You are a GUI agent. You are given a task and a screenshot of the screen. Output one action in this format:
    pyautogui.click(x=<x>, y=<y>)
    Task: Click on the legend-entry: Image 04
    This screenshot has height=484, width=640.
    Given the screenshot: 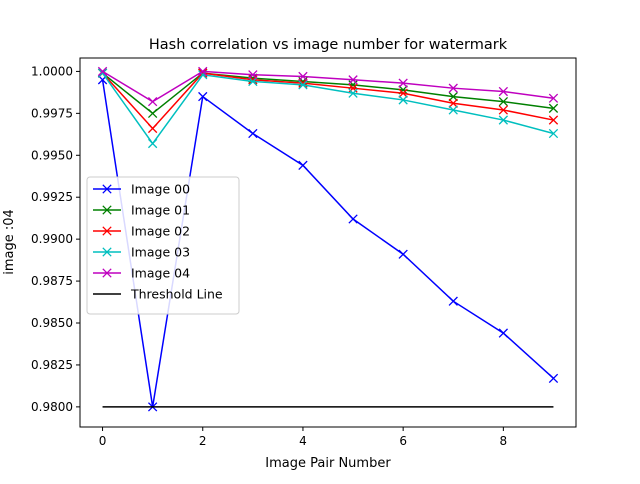 What is the action you would take?
    pyautogui.click(x=141, y=273)
    